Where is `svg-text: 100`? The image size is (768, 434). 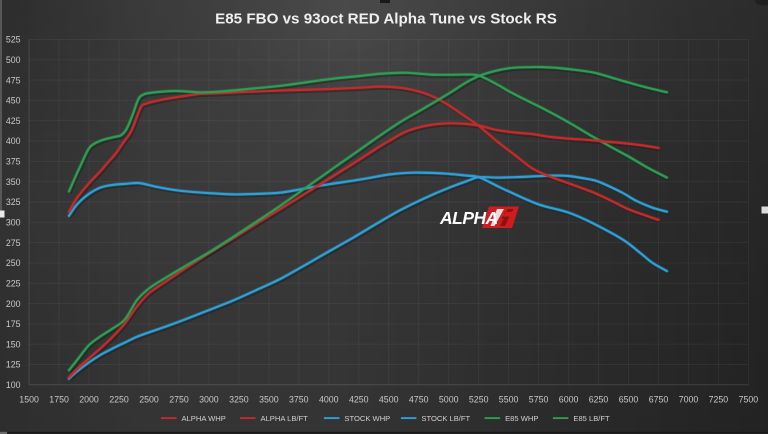 svg-text: 100 is located at coordinates (13, 385).